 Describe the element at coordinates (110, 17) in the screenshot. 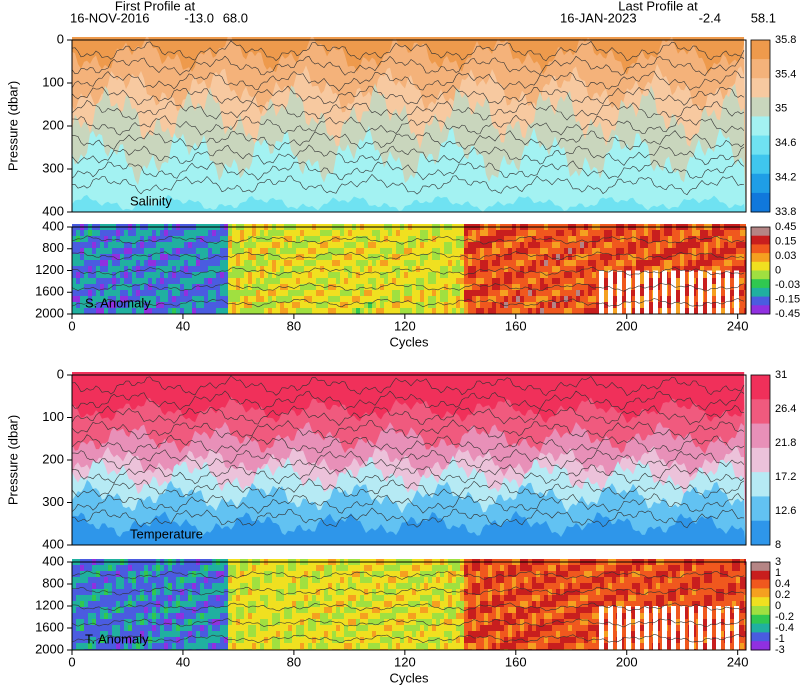

I see `first-date: 16-NOV-2016` at that location.